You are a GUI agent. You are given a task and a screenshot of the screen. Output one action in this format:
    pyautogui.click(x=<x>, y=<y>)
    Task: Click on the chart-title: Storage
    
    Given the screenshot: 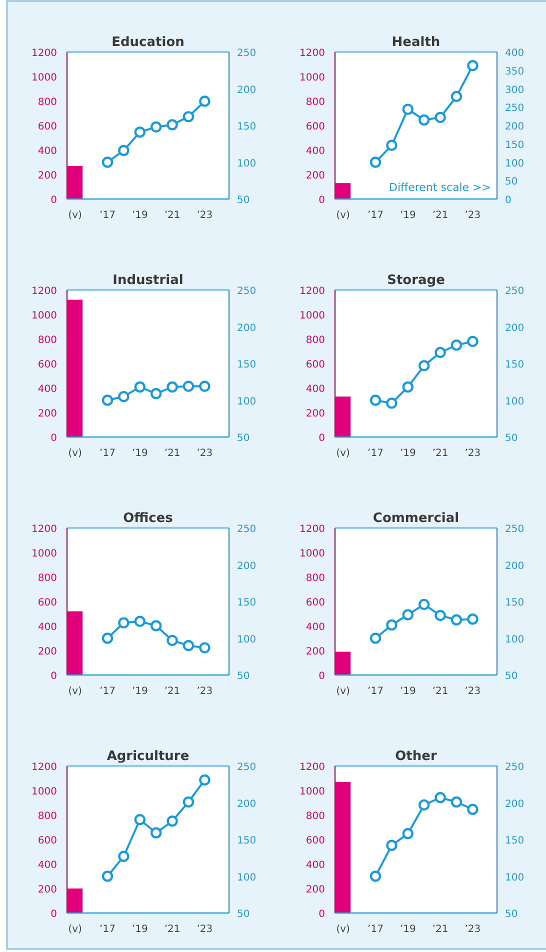 What is the action you would take?
    pyautogui.click(x=416, y=280)
    